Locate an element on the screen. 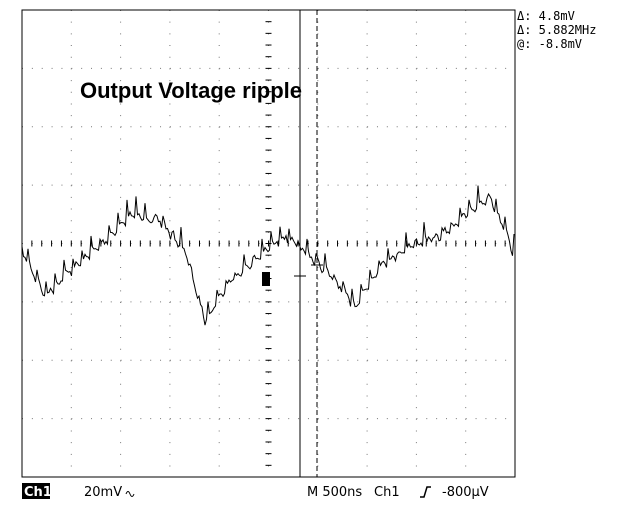  cursor-marker is located at coordinates (300, 276).